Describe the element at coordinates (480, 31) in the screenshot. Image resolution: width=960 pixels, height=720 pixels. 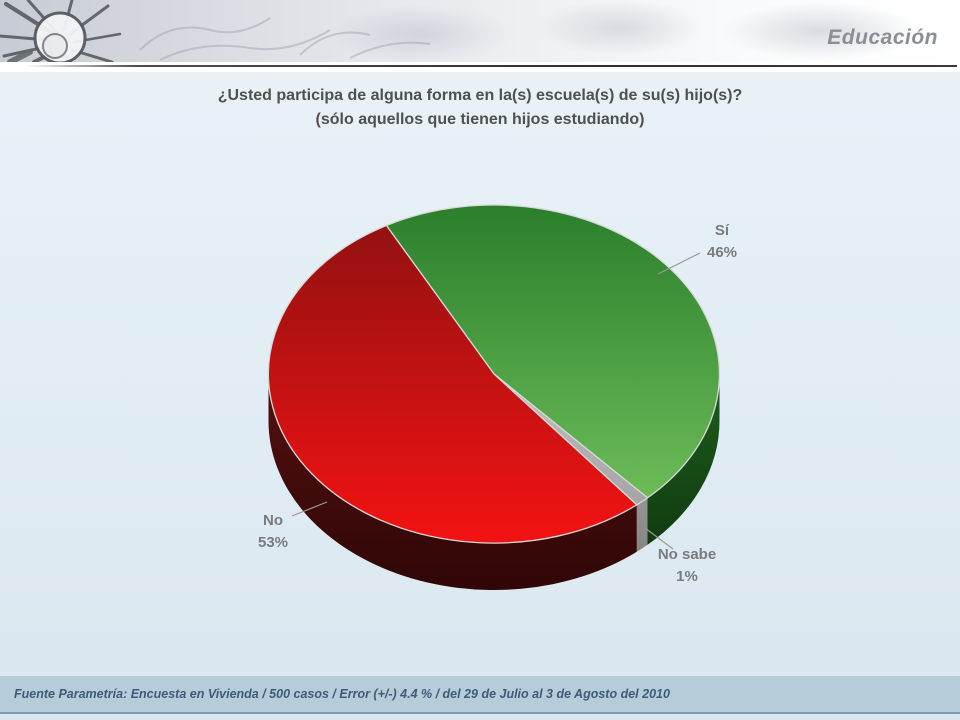
I see `header-photo` at that location.